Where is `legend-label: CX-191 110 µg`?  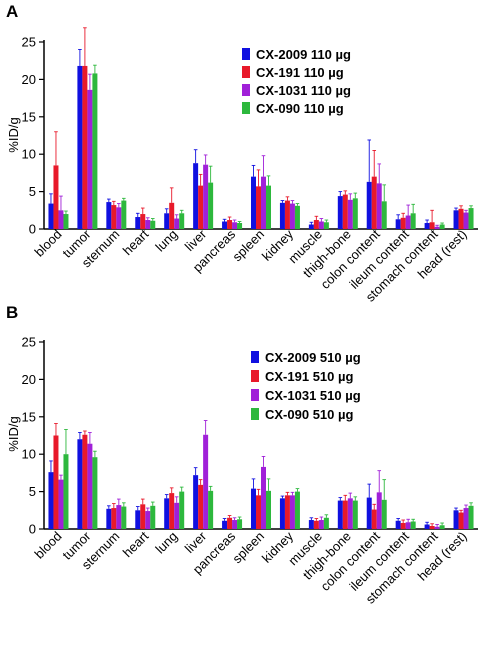 legend-label: CX-191 110 µg is located at coordinates (300, 72).